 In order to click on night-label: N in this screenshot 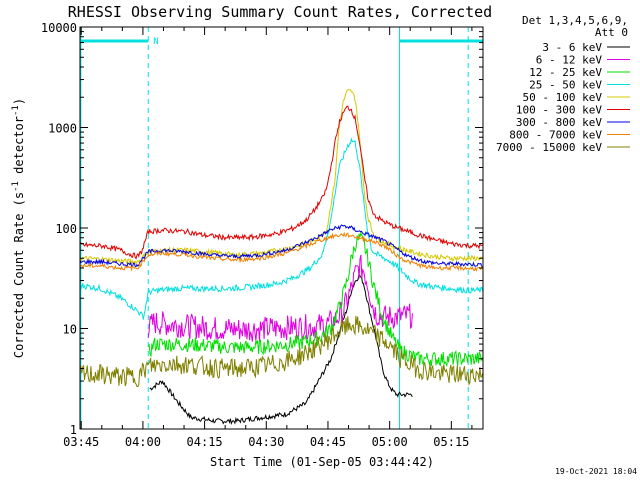, I will do `click(155, 42)`.